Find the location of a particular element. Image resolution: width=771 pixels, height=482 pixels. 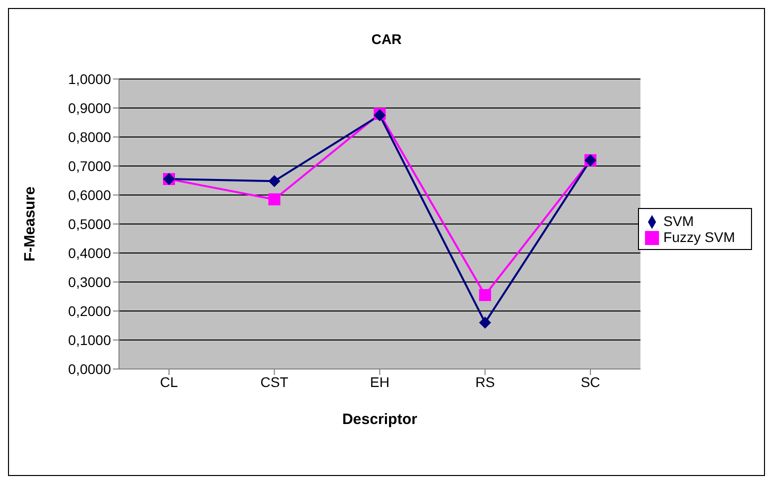

legend-label: Fuzzy SVM is located at coordinates (699, 237).